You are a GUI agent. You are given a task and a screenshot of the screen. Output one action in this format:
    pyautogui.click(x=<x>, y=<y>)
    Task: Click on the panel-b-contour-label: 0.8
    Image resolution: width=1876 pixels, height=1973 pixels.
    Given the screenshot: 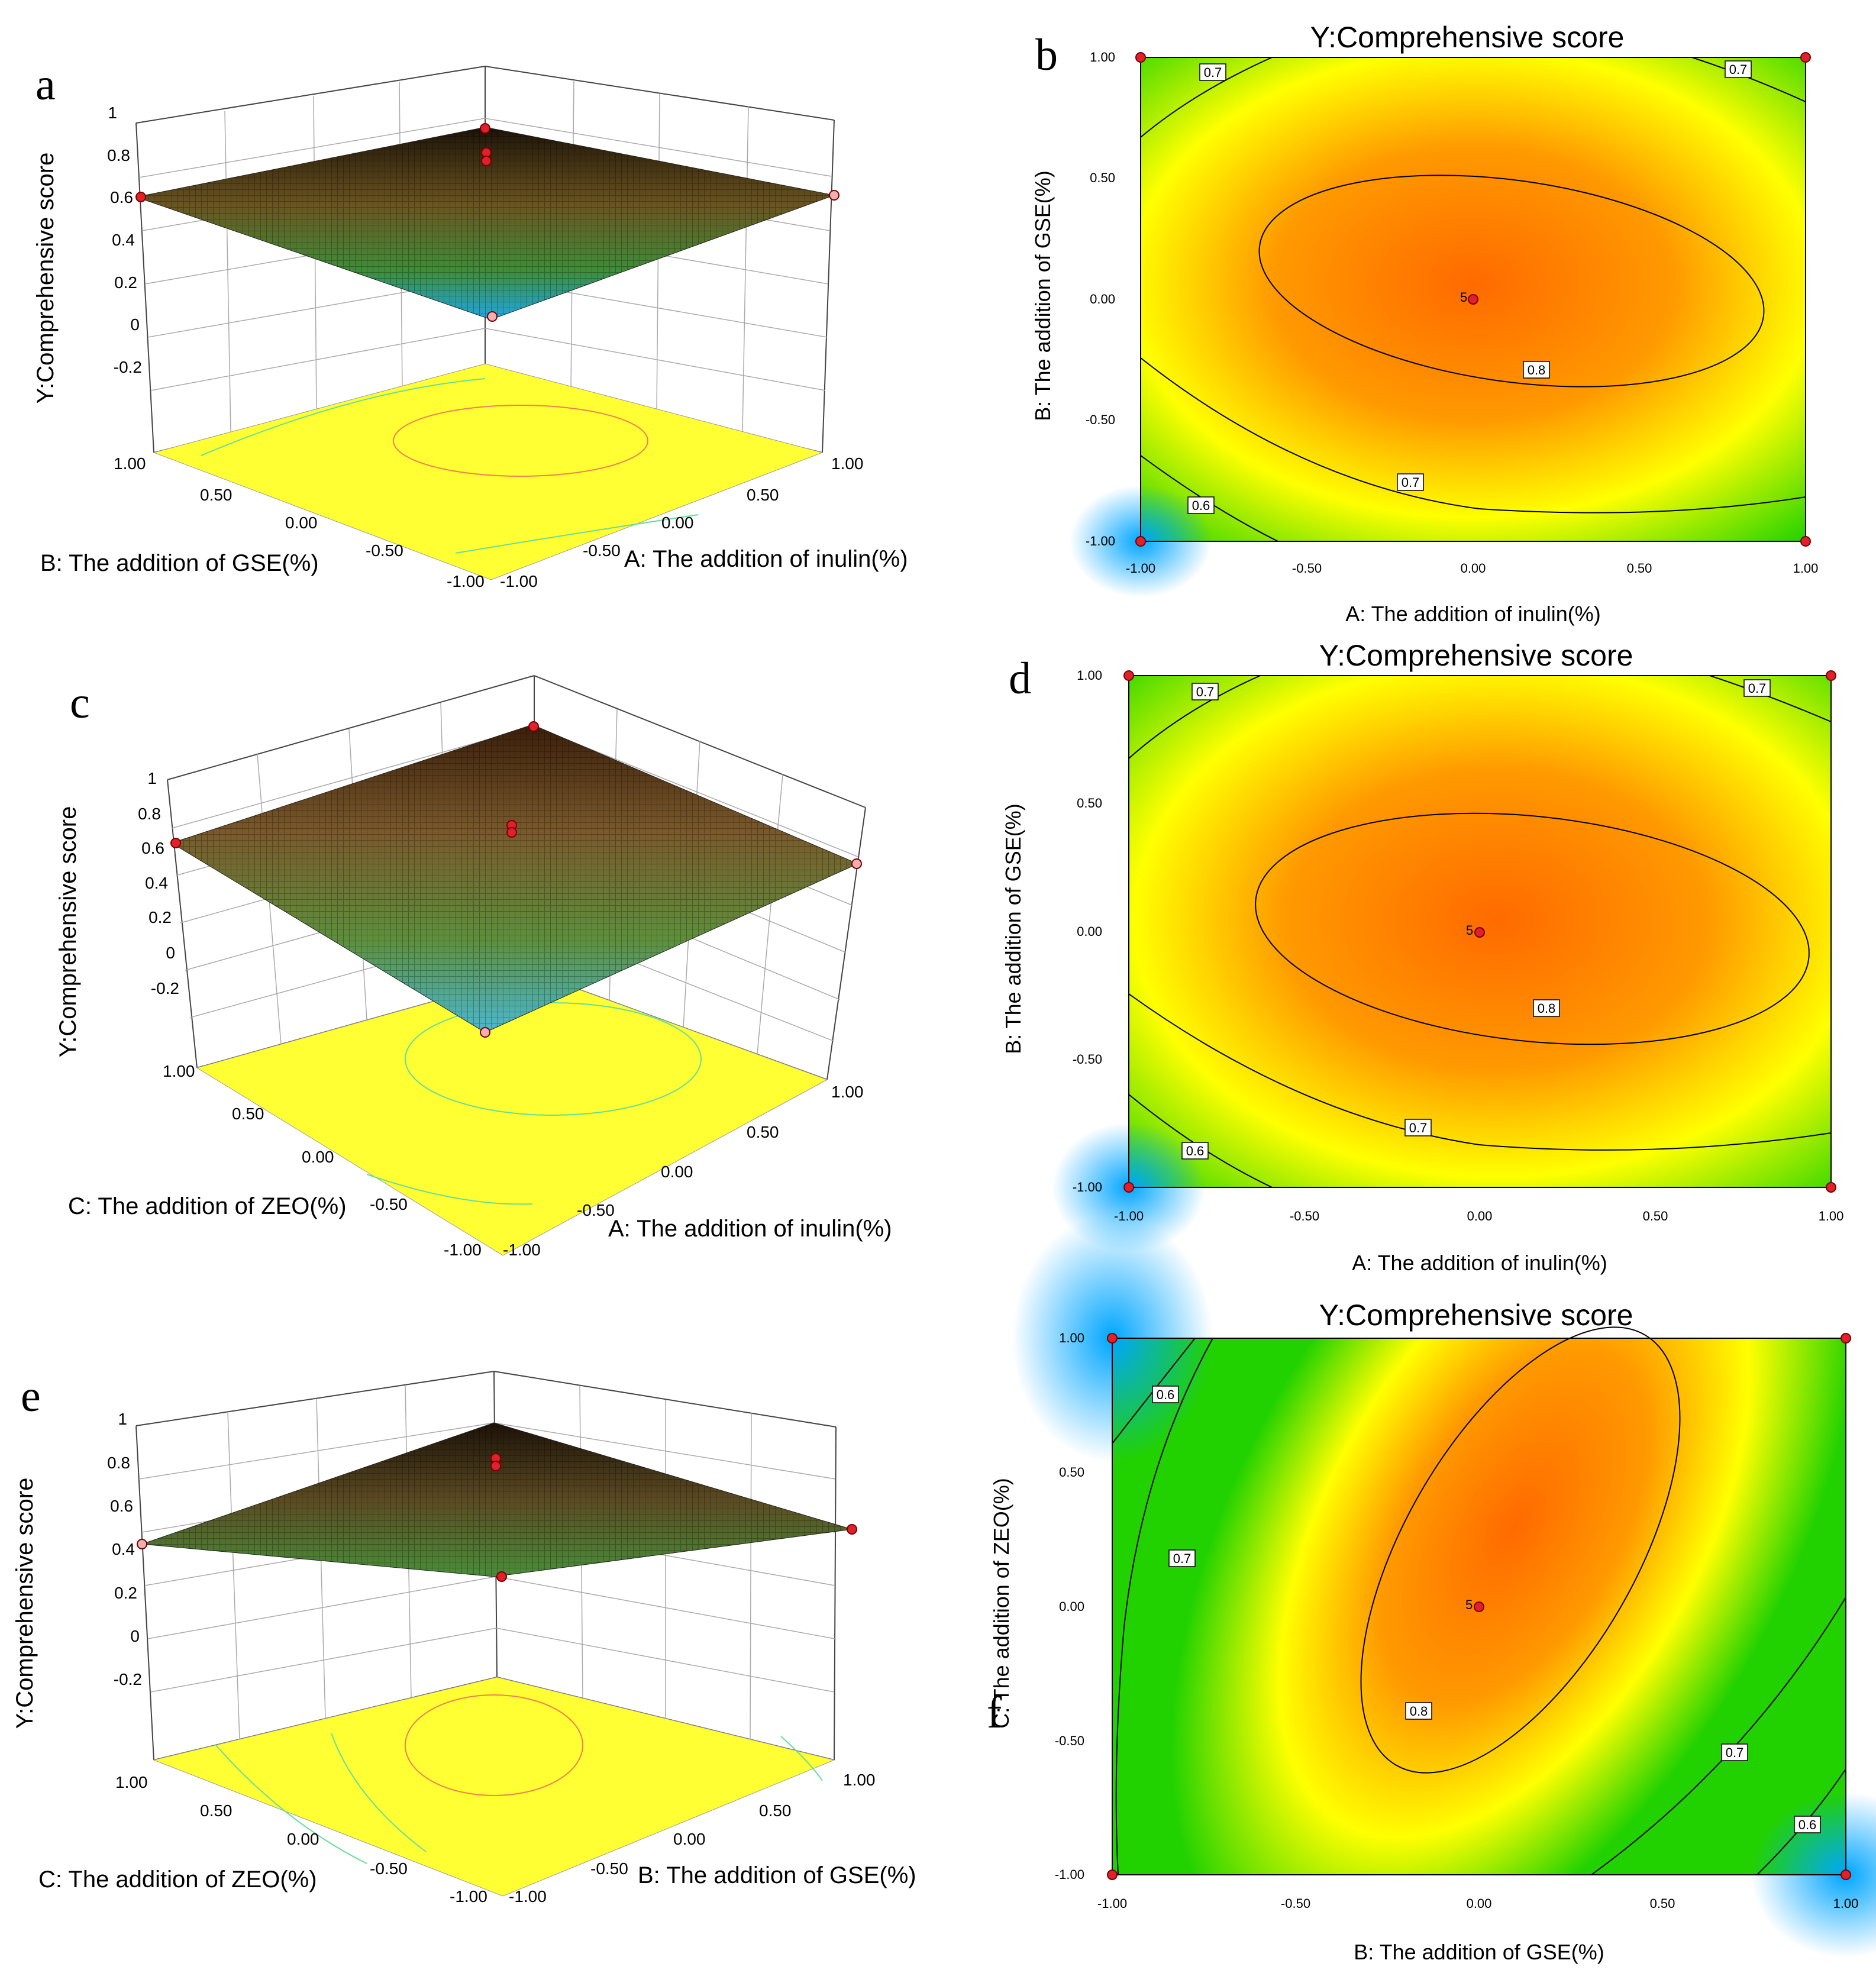 What is the action you would take?
    pyautogui.click(x=1537, y=370)
    